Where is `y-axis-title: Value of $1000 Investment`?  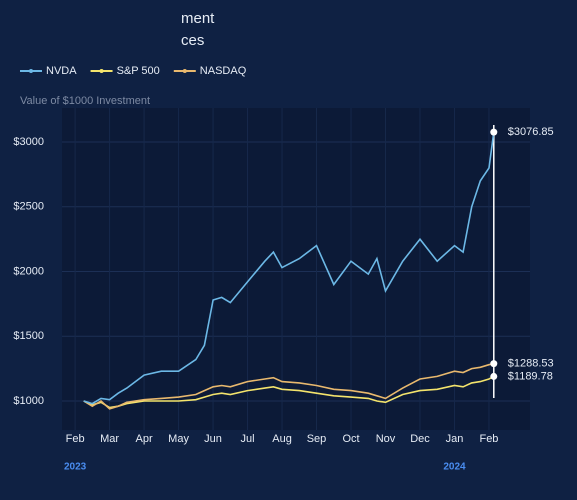
y-axis-title: Value of $1000 Investment is located at coordinates (85, 101).